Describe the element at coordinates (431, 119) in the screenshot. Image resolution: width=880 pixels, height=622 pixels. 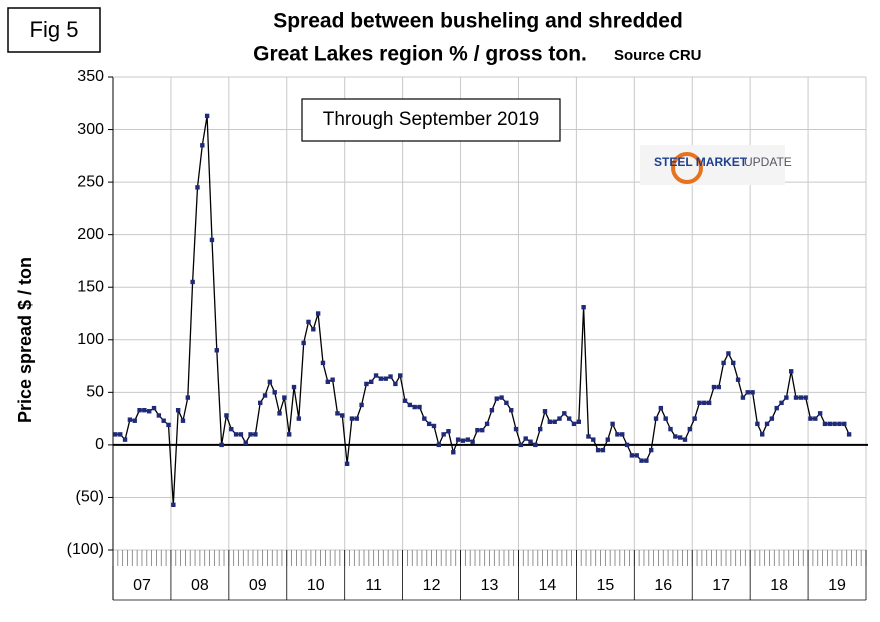
I see `annotation: Through September 2019` at that location.